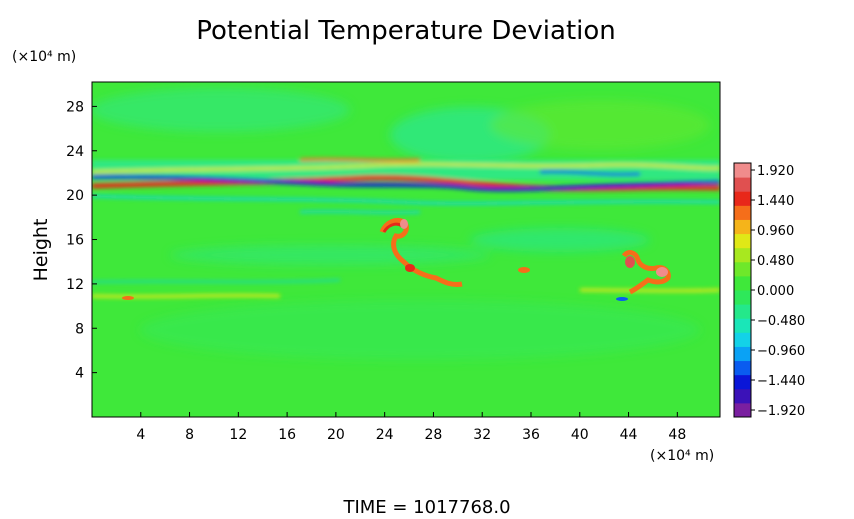 This screenshot has width=854, height=519. What do you see at coordinates (360, 160) in the screenshot?
I see `field-band-orange` at bounding box center [360, 160].